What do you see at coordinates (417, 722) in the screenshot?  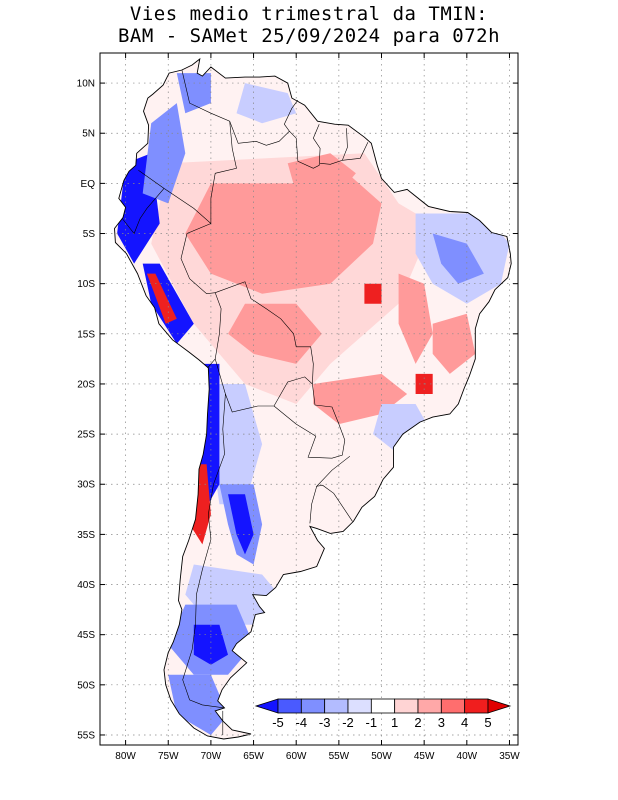 I see `colorbar-label: 2` at bounding box center [417, 722].